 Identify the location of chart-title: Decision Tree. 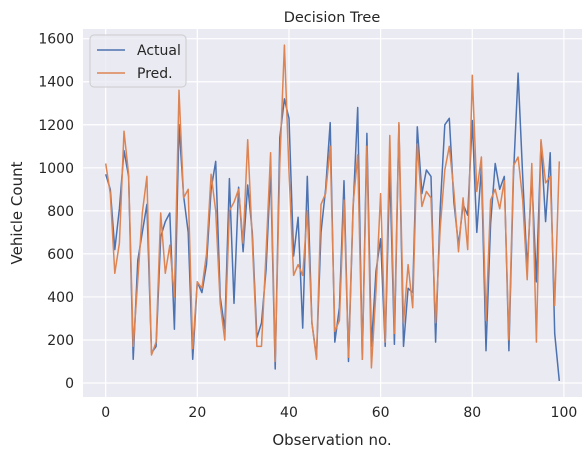
(332, 18).